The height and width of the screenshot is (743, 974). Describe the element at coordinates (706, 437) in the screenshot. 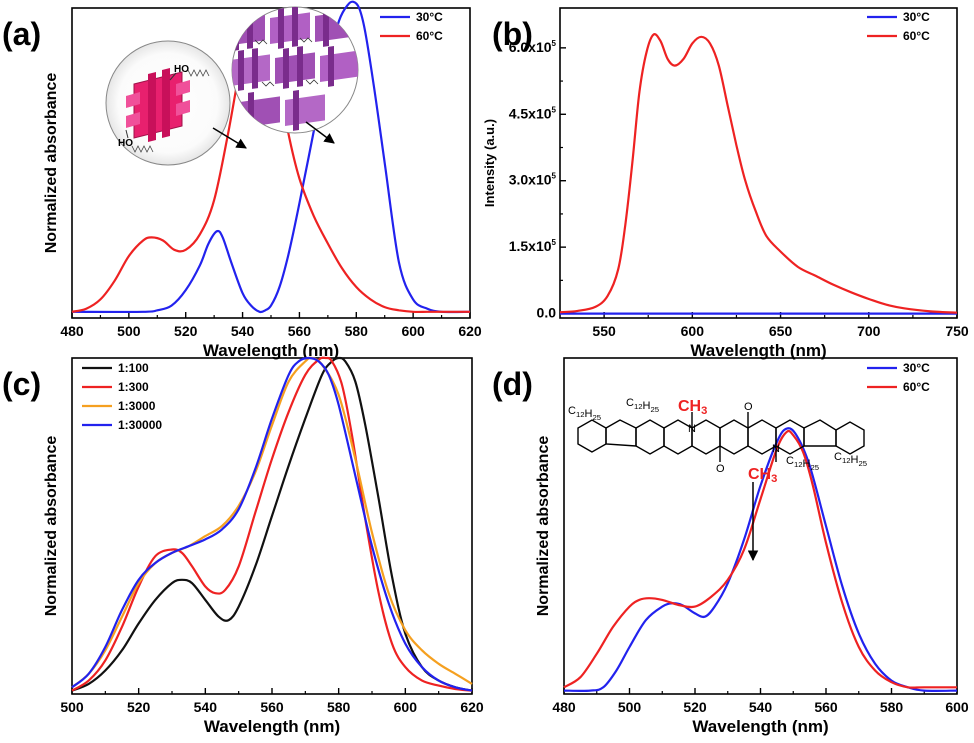

I see `ring-c` at that location.